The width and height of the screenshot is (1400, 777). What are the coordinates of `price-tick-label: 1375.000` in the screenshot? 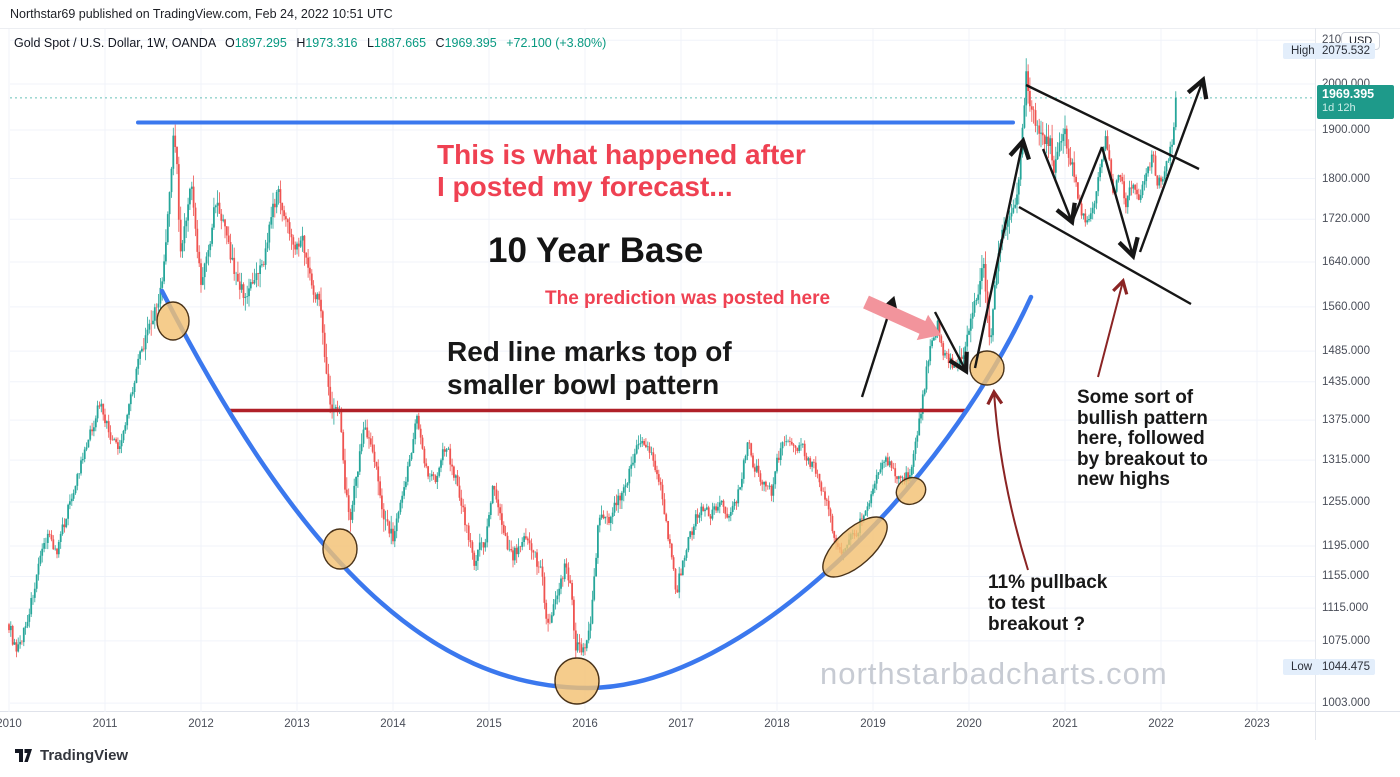 It's located at (1346, 420).